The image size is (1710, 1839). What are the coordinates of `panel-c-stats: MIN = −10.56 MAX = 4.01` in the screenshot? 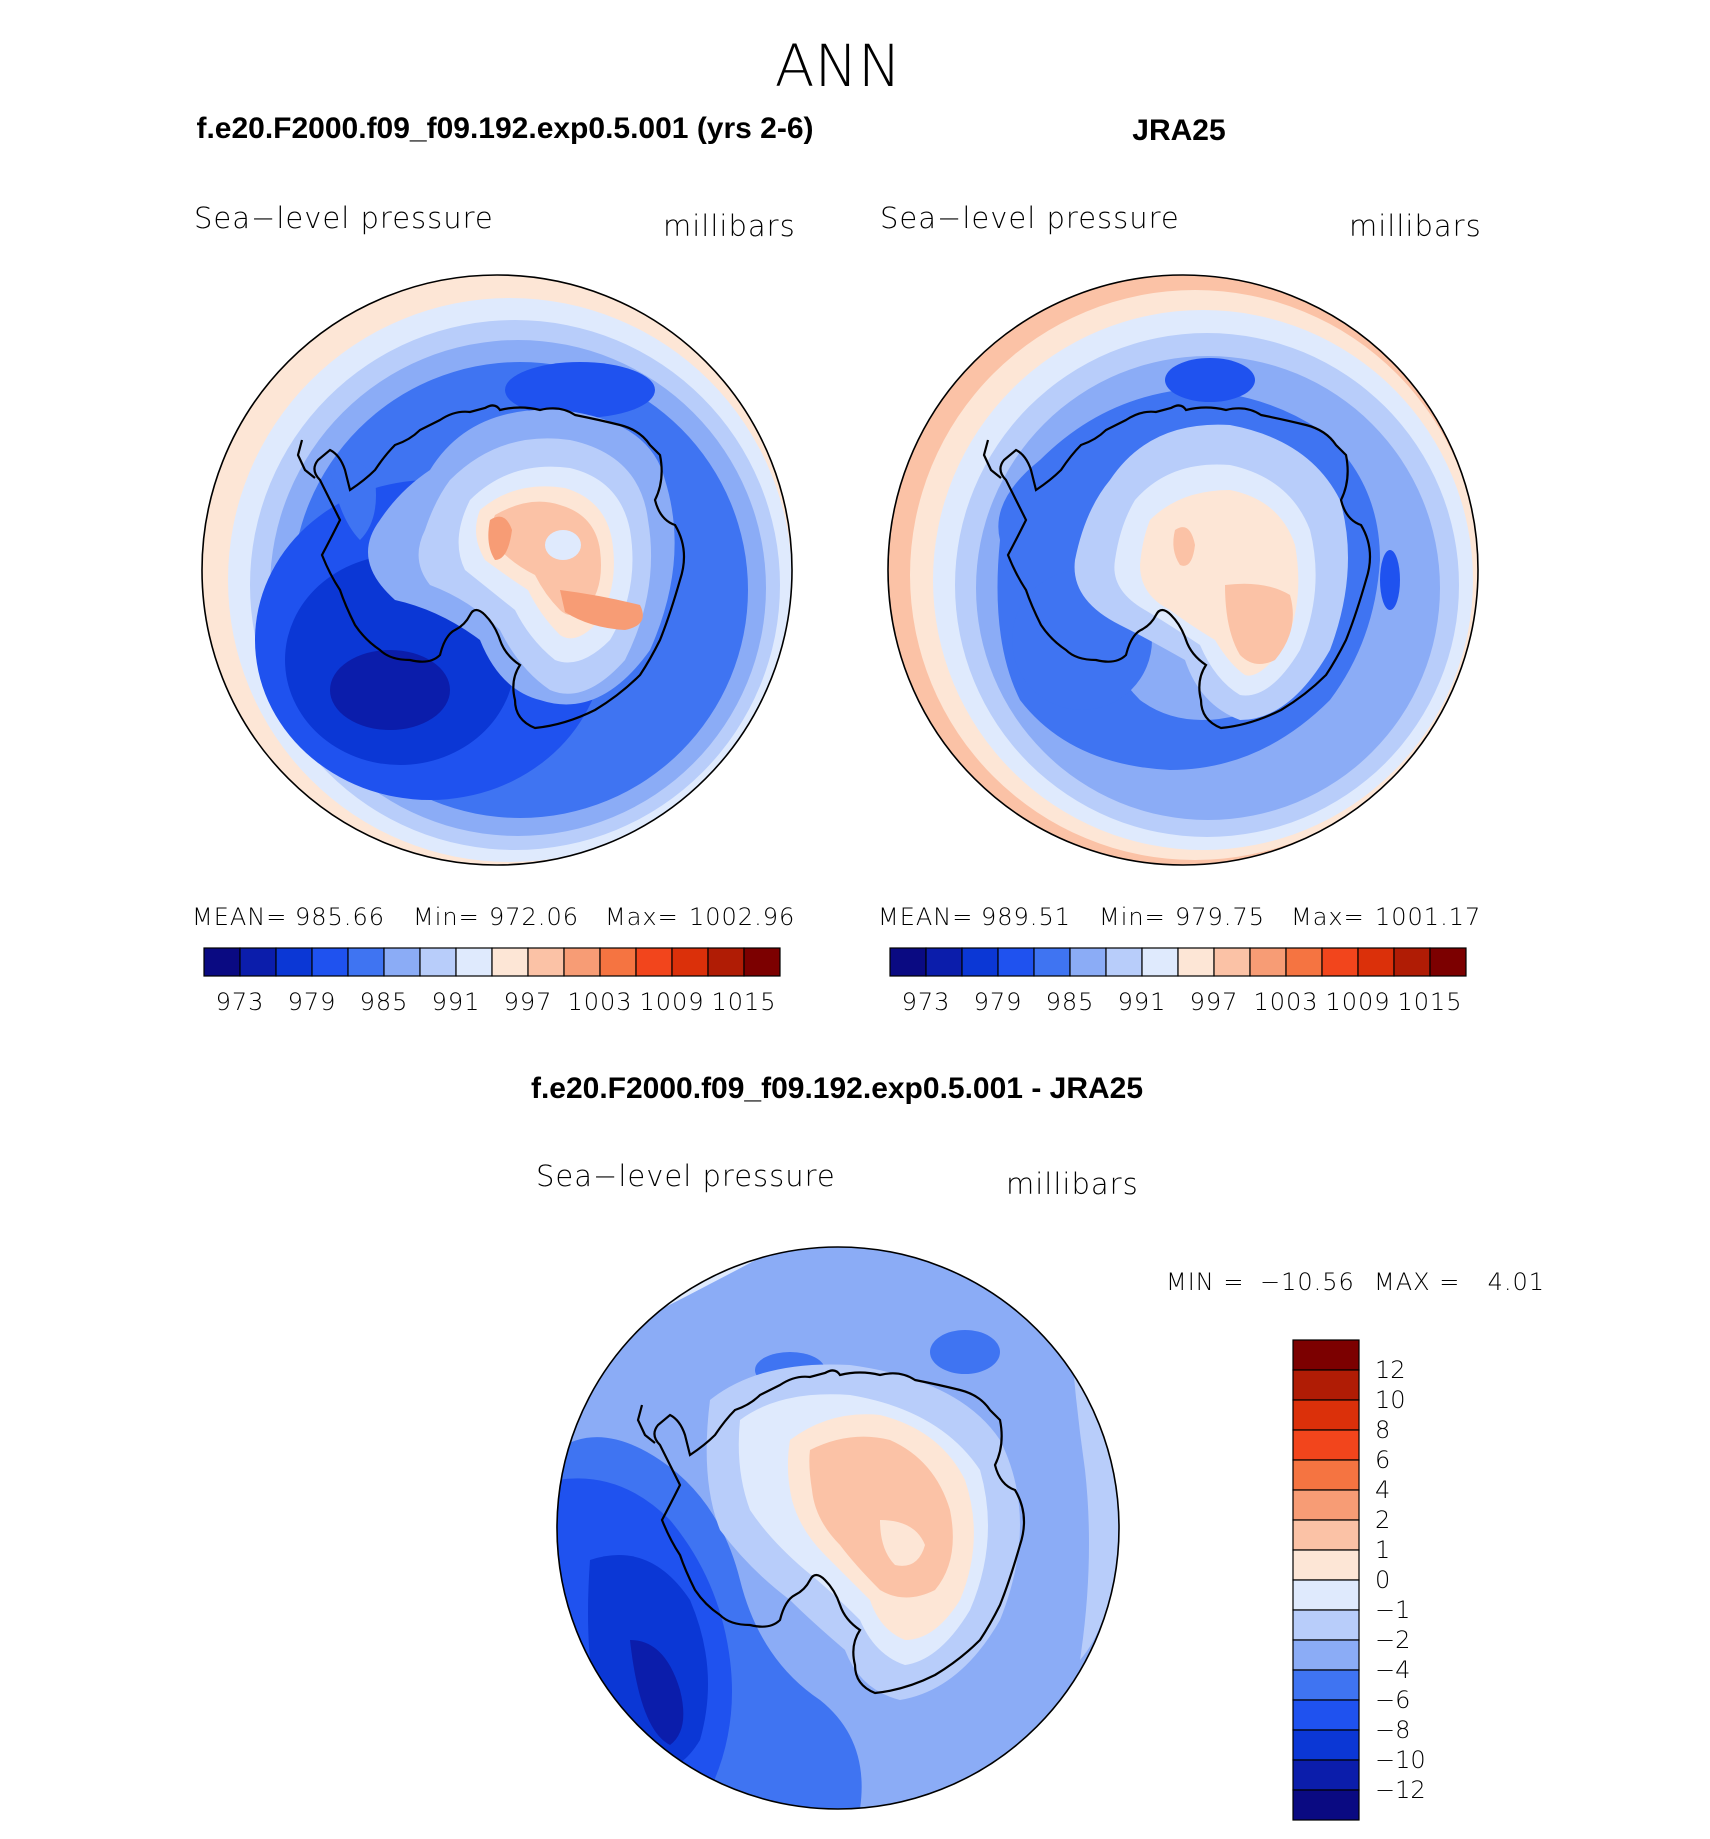 It's located at (1355, 1282).